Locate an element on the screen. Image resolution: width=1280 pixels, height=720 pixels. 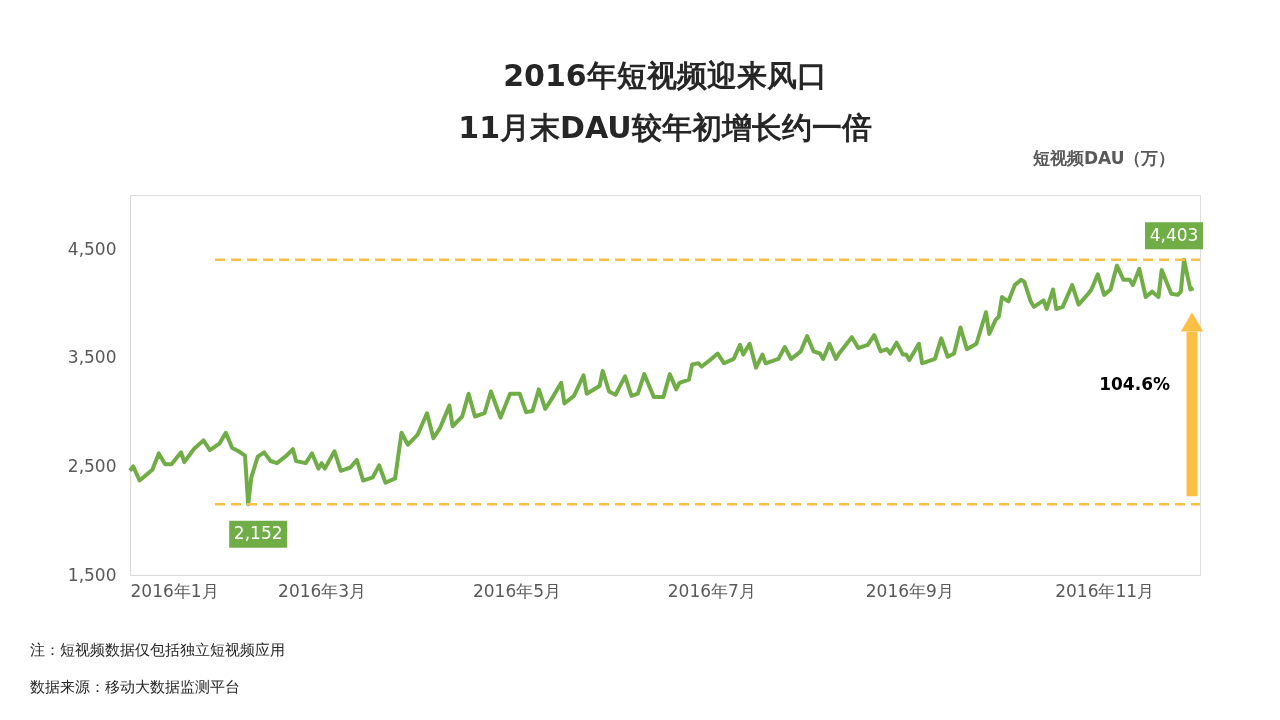
y-axis-title: 短视频DAU（万） is located at coordinates (1103, 157).